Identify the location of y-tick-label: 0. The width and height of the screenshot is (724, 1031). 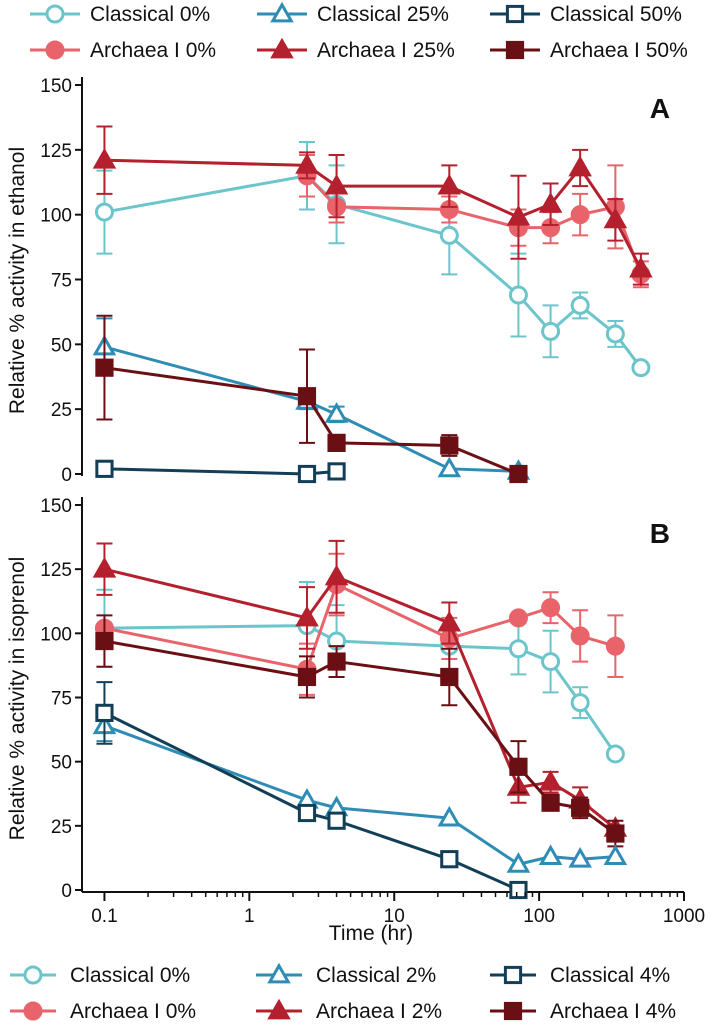
(66, 475).